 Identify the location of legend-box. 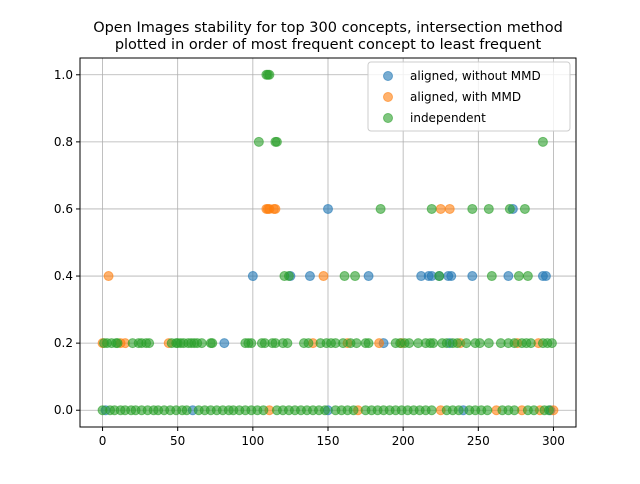
(469, 96).